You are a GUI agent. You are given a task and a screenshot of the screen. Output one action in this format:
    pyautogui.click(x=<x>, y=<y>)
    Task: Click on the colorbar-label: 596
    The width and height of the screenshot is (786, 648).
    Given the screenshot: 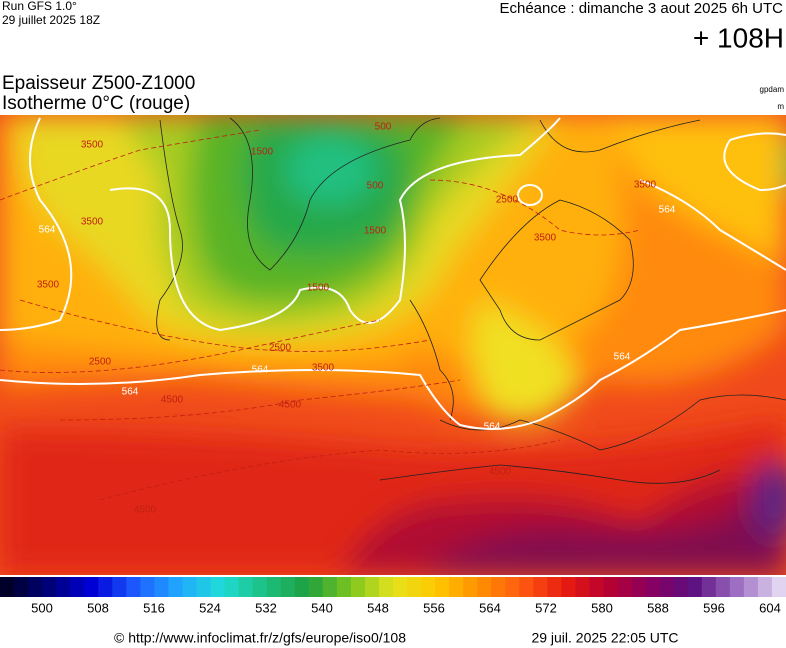 What is the action you would take?
    pyautogui.click(x=714, y=607)
    